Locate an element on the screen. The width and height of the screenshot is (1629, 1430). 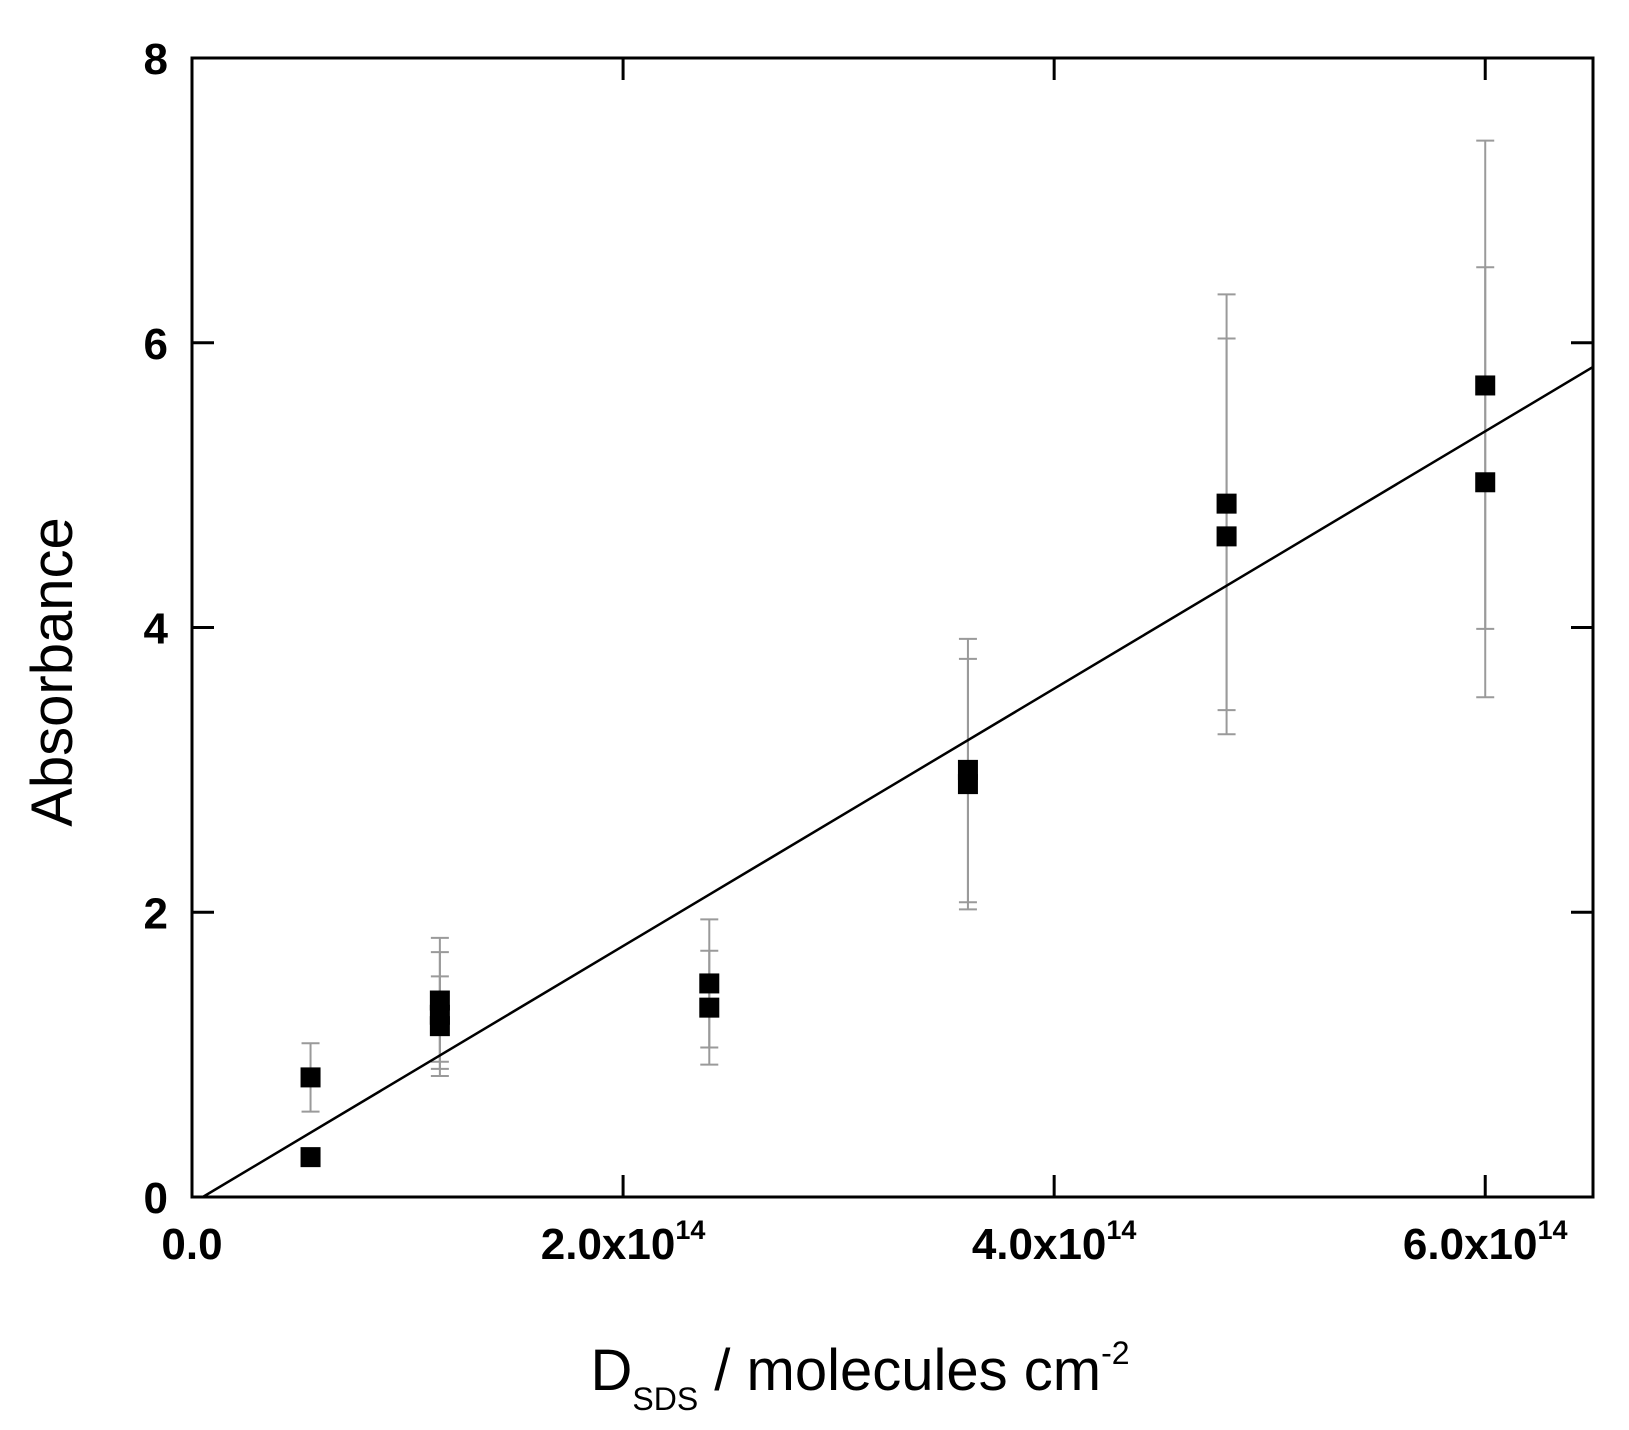
x-tick-label: 2.0x10¹⁴ is located at coordinates (623, 1242).